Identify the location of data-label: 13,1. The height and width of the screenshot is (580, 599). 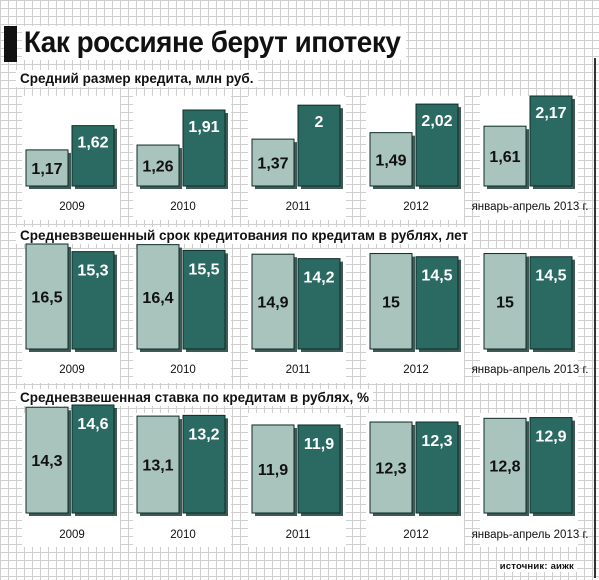
(157, 466).